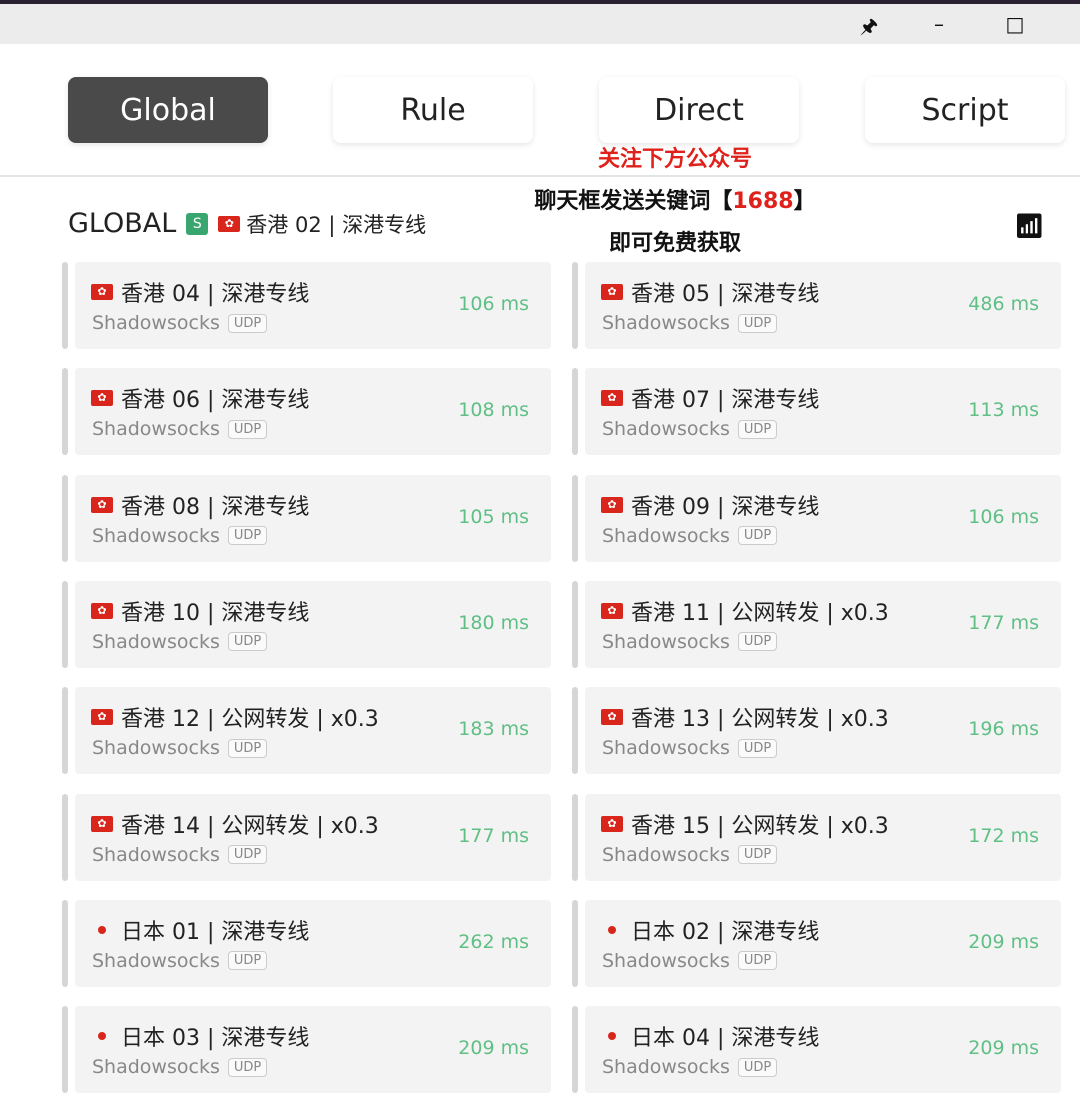  I want to click on proxy-card: ✿ 香港 04 | 深港专线 Shadowsocks UDP 106 ms, so click(313, 305).